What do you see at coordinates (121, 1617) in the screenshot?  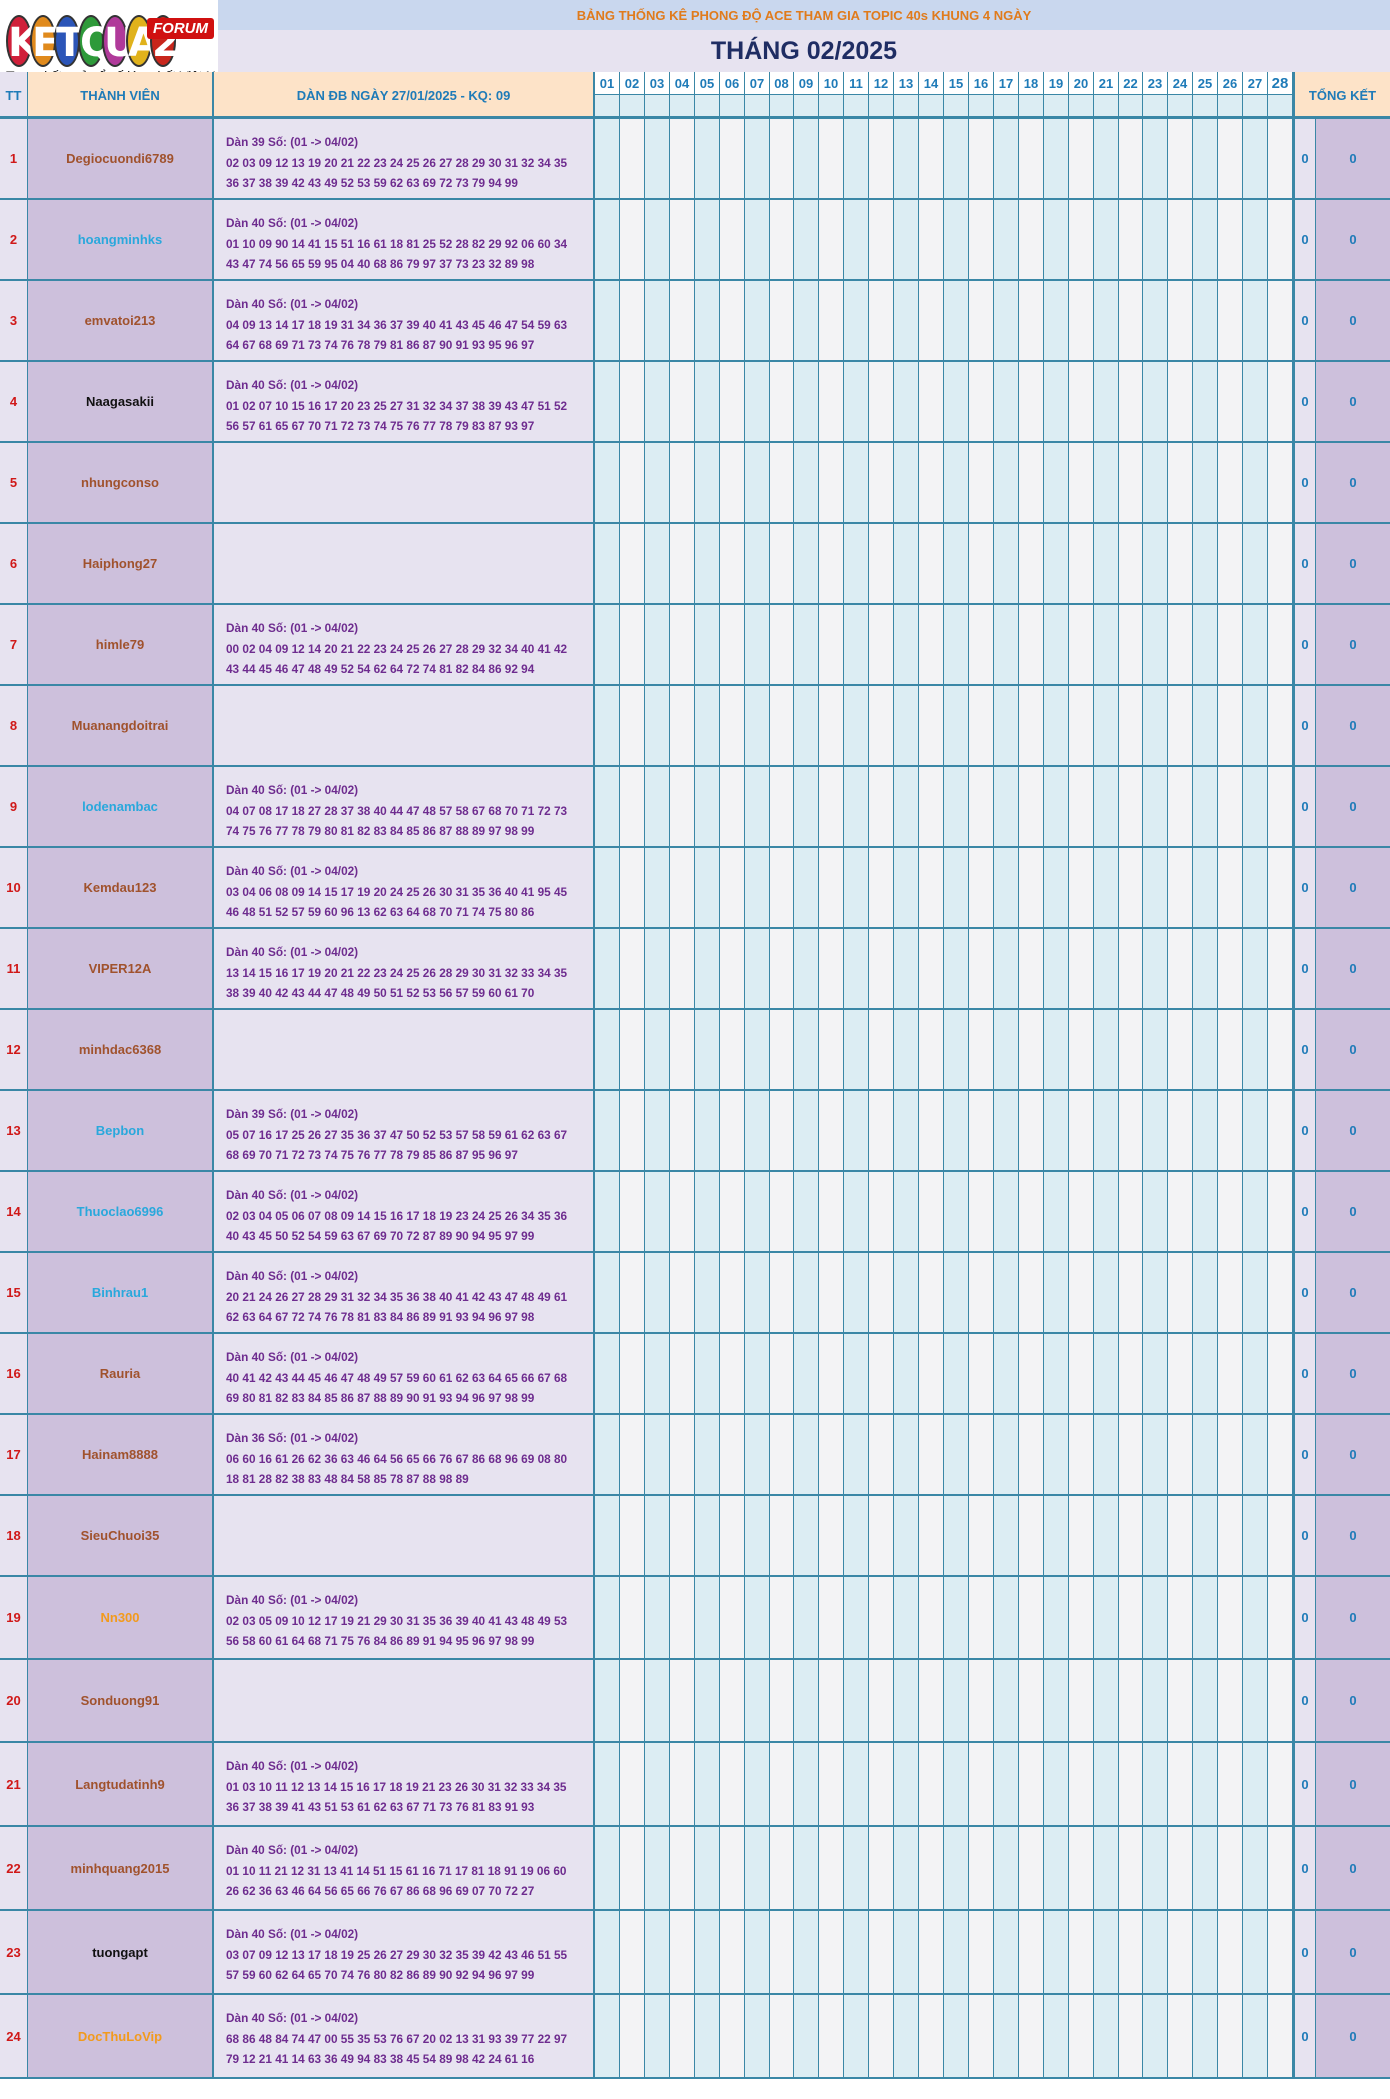 I see `member-name: Nn300` at bounding box center [121, 1617].